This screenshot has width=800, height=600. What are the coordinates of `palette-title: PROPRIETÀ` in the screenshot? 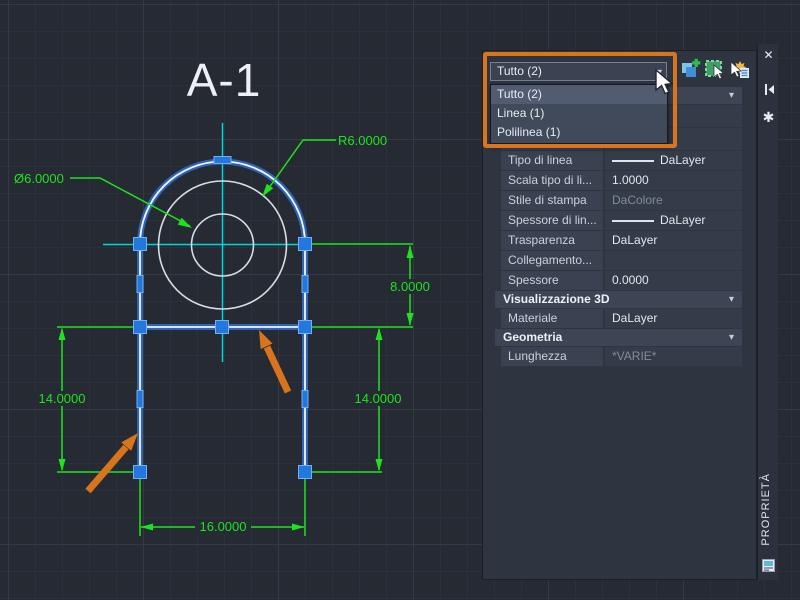 It's located at (766, 509).